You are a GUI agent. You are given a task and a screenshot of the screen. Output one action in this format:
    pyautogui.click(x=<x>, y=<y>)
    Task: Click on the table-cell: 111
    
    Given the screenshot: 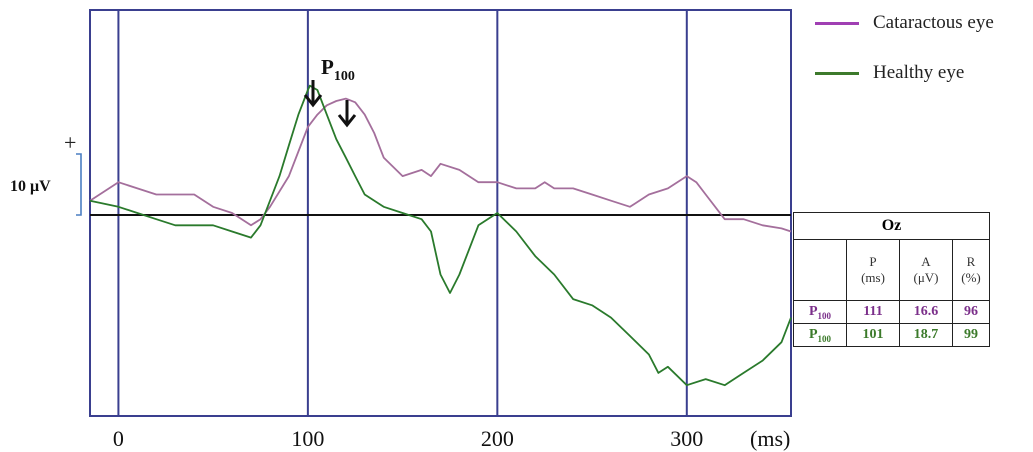 What is the action you would take?
    pyautogui.click(x=873, y=312)
    